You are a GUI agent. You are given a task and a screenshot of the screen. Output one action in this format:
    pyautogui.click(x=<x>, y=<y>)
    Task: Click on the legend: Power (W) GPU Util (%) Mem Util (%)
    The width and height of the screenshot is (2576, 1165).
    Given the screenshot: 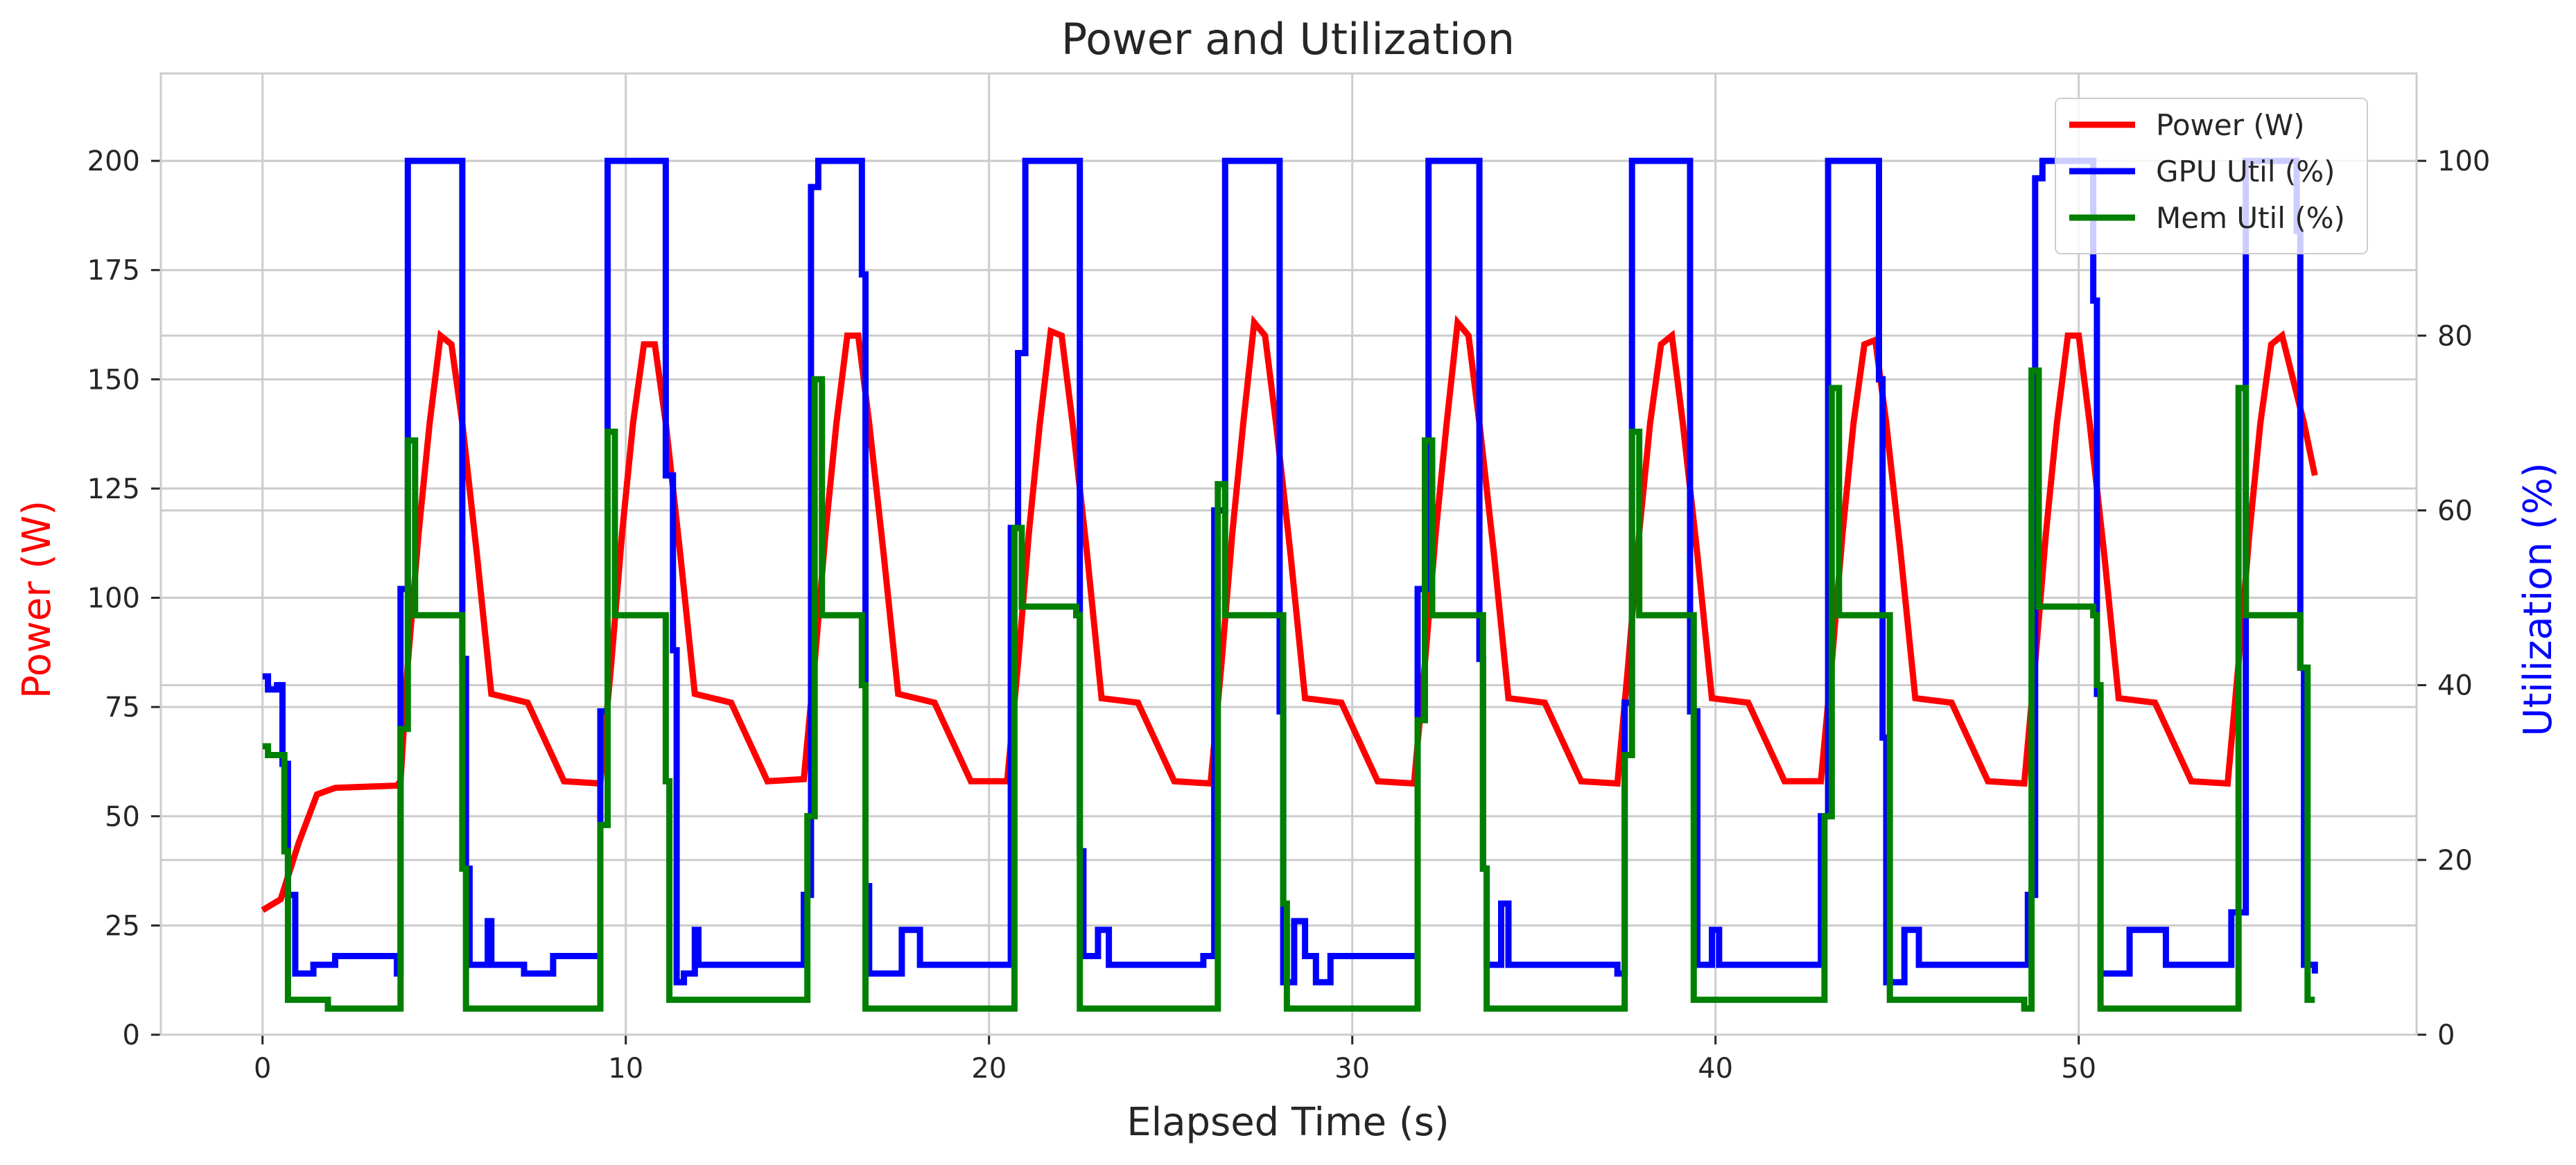 What is the action you would take?
    pyautogui.click(x=2211, y=176)
    